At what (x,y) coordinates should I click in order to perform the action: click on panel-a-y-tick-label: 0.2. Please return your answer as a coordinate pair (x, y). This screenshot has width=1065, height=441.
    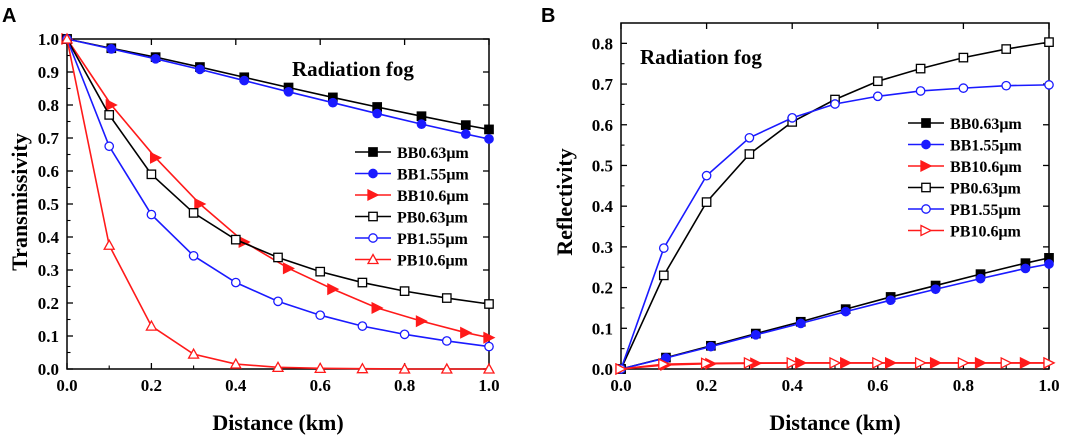
    Looking at the image, I should click on (48, 303).